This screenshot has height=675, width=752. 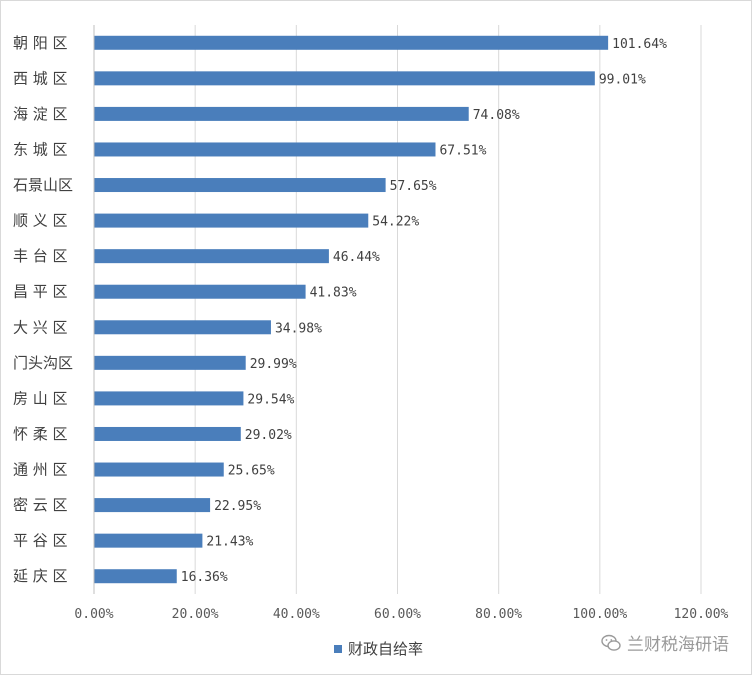 I want to click on data-label: 41.83%, so click(x=333, y=293).